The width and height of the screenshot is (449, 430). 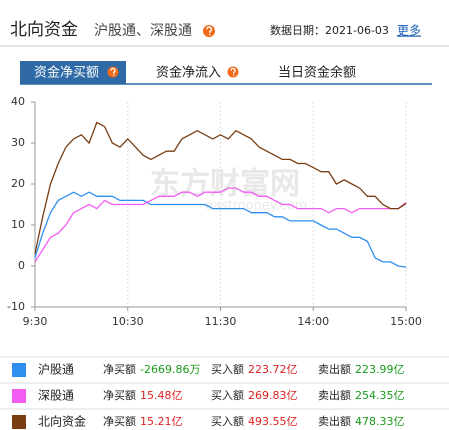 What do you see at coordinates (221, 321) in the screenshot?
I see `x-tick-label: 11:30` at bounding box center [221, 321].